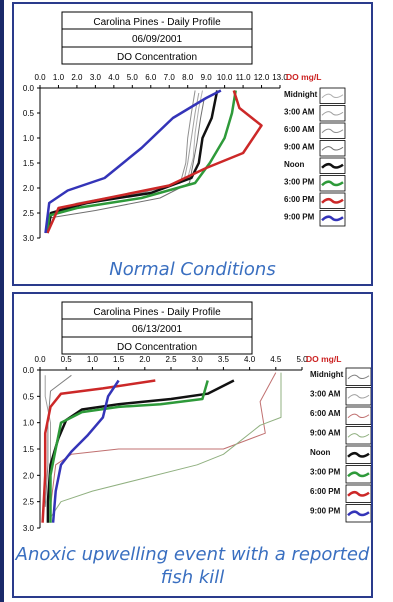 The height and width of the screenshot is (602, 393). What do you see at coordinates (224, 359) in the screenshot?
I see `x-tick-label: 3.5` at bounding box center [224, 359].